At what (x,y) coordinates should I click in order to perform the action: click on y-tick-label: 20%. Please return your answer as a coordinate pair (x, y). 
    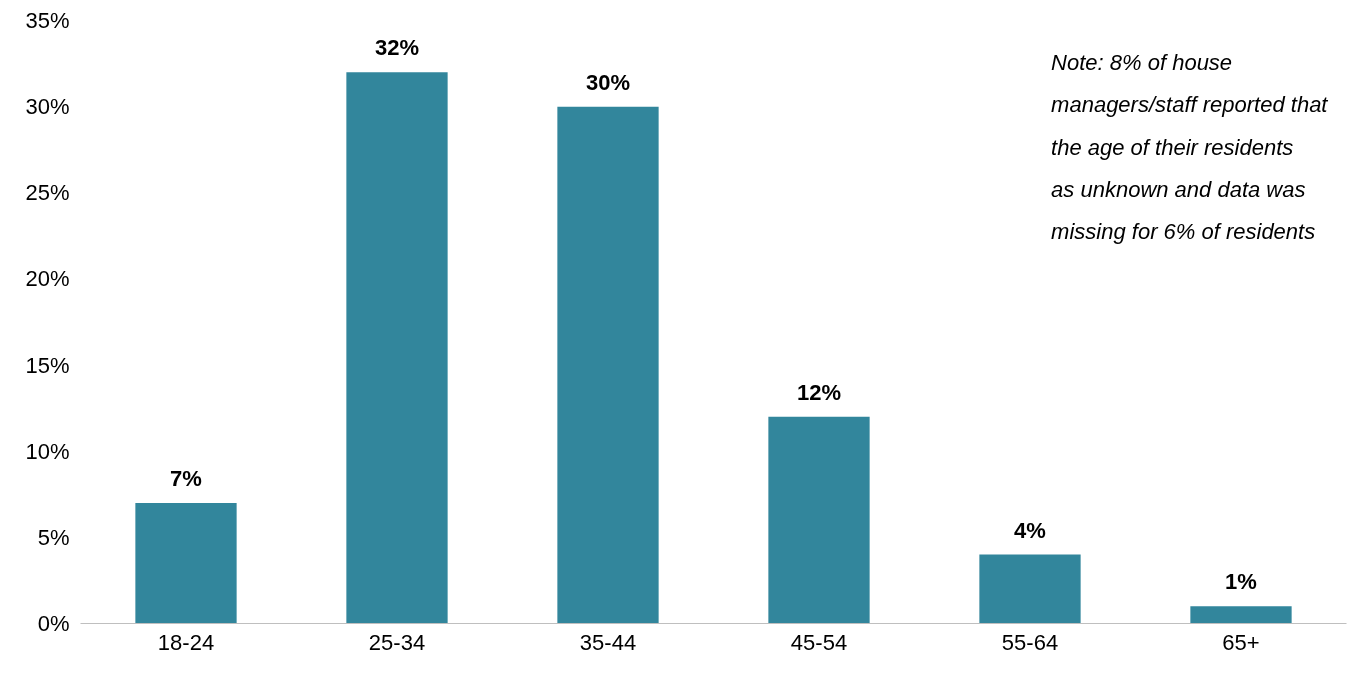
    Looking at the image, I should click on (47, 279).